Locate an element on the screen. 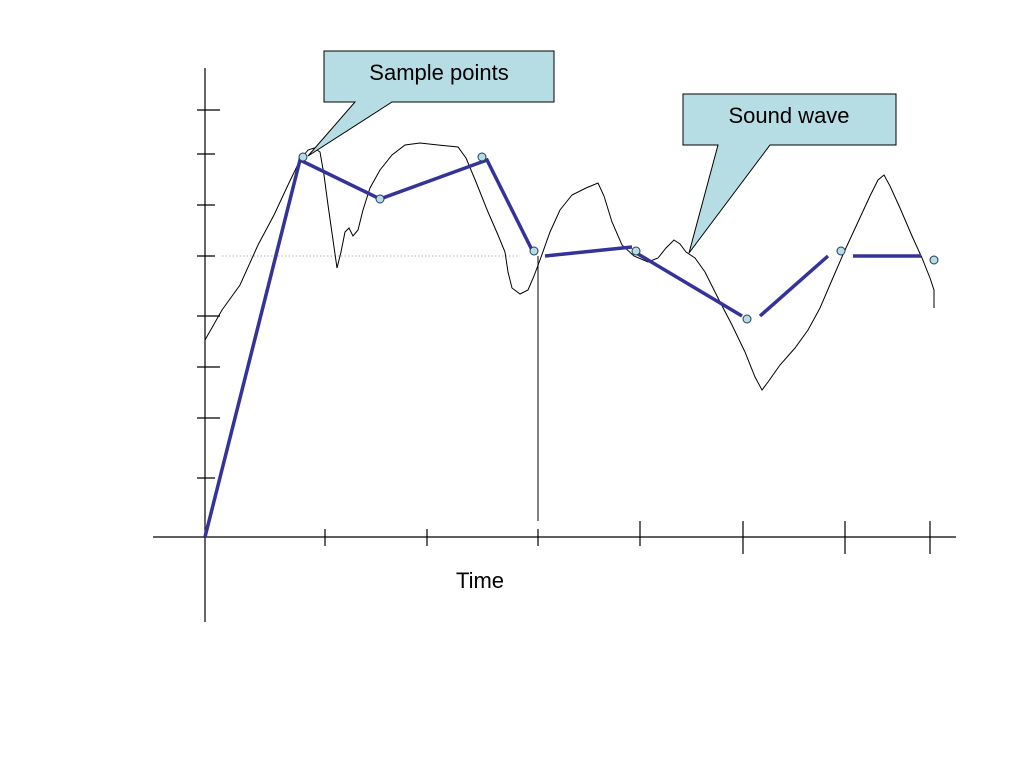 The height and width of the screenshot is (768, 1024). x-axis-label: Time is located at coordinates (480, 580).